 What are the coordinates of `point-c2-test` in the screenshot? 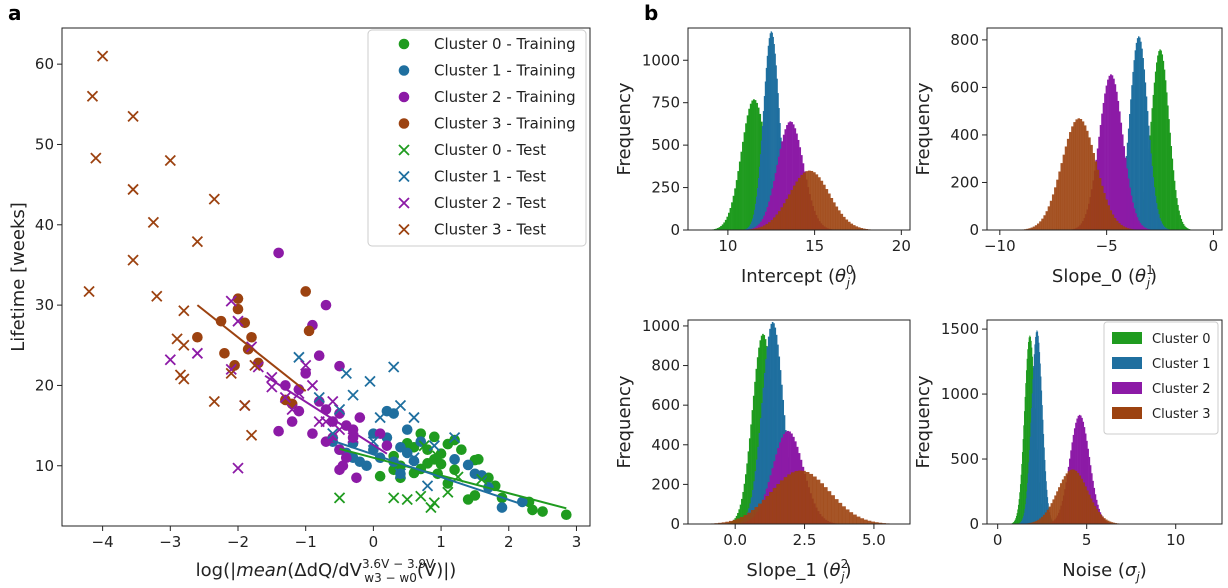 It's located at (231, 369).